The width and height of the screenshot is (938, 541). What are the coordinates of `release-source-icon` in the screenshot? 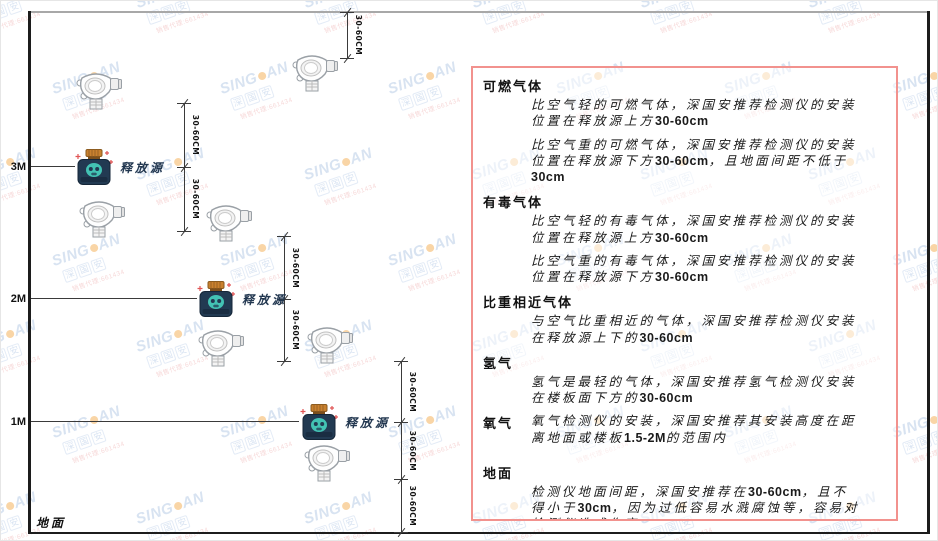 It's located at (94, 167).